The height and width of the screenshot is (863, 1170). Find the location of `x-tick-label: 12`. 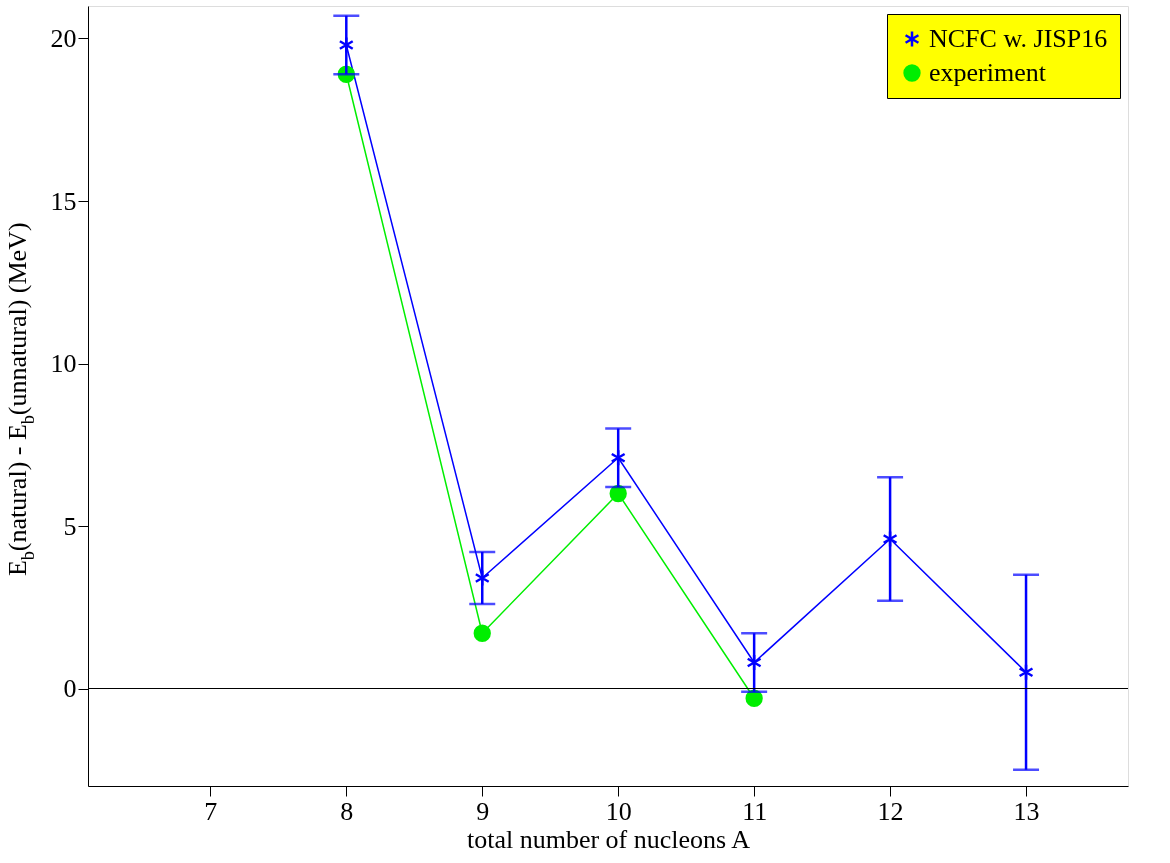

x-tick-label: 12 is located at coordinates (890, 811).